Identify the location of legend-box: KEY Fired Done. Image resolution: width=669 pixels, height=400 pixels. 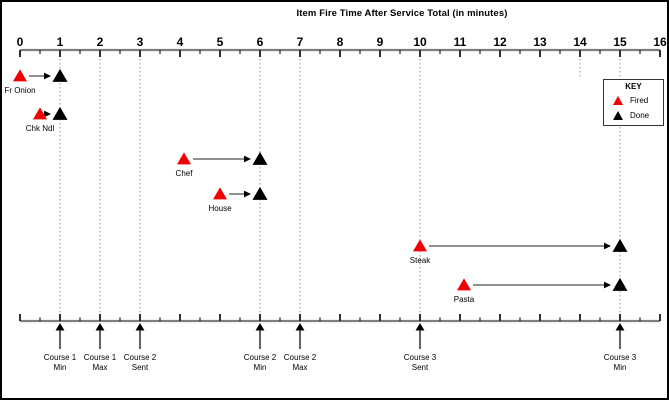
(633, 102).